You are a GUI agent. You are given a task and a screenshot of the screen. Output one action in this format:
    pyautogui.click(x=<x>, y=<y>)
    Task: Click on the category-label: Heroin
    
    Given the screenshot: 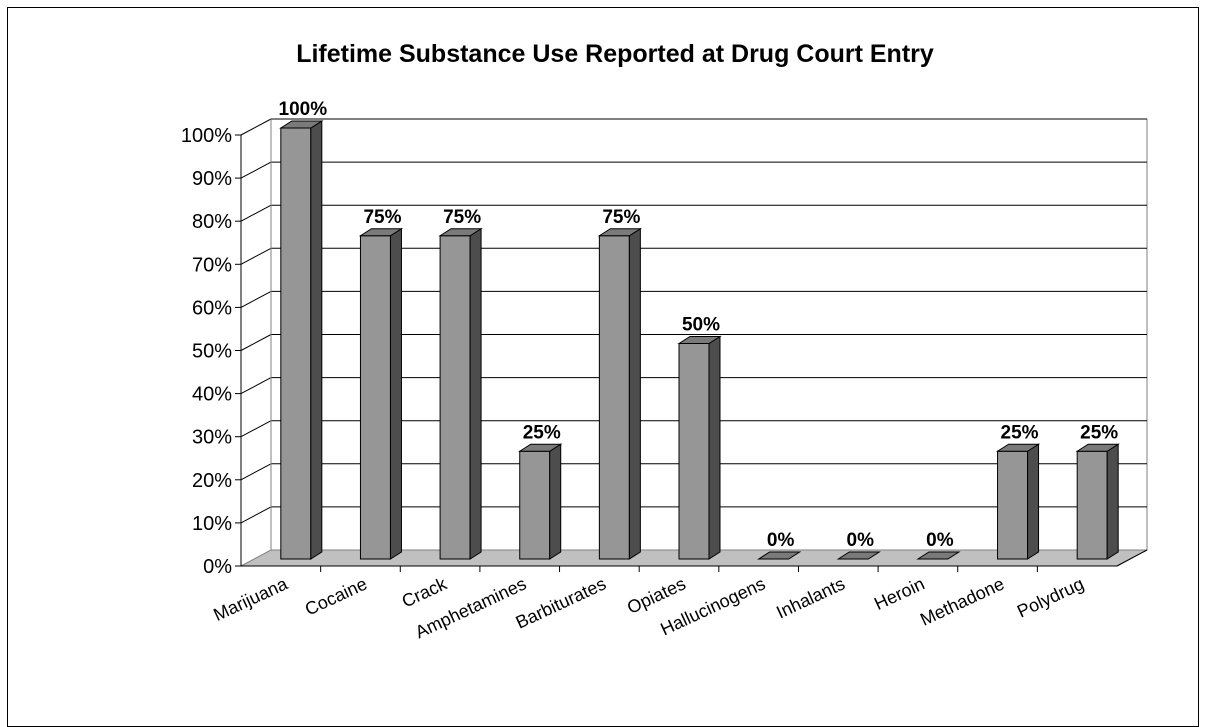 What is the action you would take?
    pyautogui.click(x=899, y=593)
    